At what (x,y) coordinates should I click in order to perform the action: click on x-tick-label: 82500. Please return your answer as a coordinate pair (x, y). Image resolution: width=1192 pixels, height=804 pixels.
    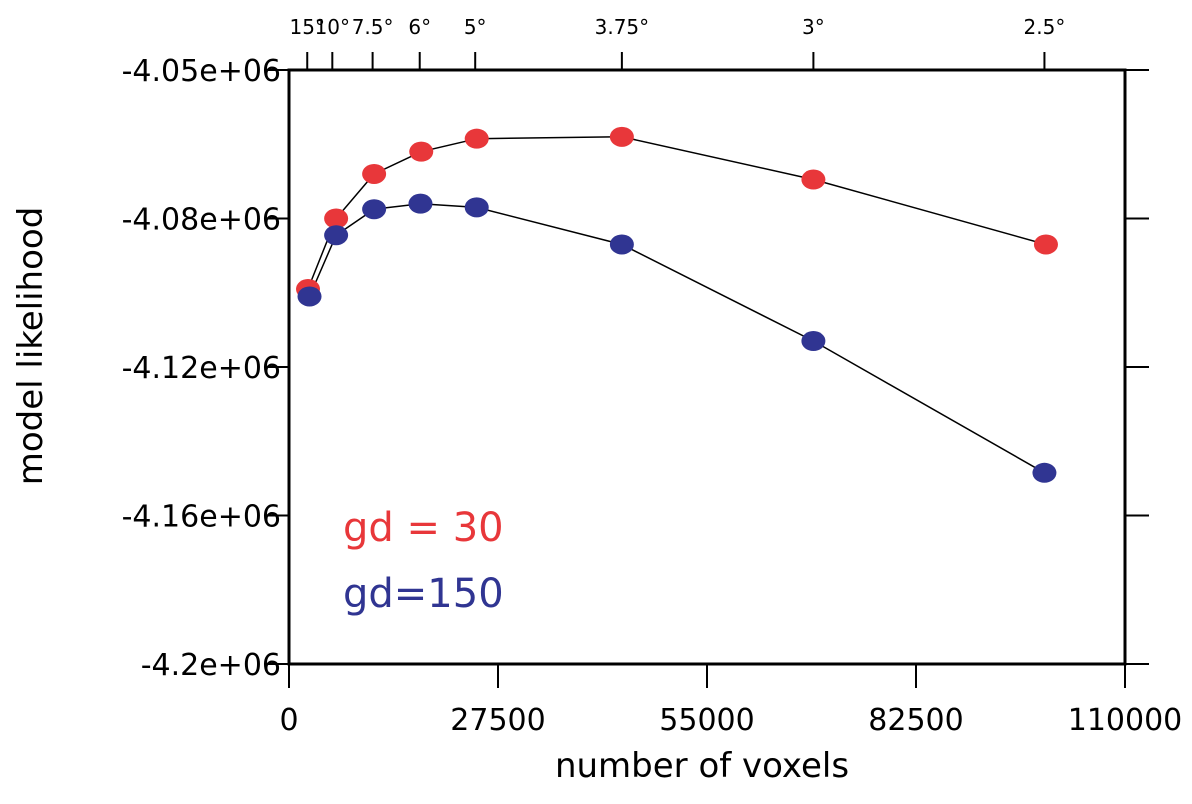
    Looking at the image, I should click on (915, 720).